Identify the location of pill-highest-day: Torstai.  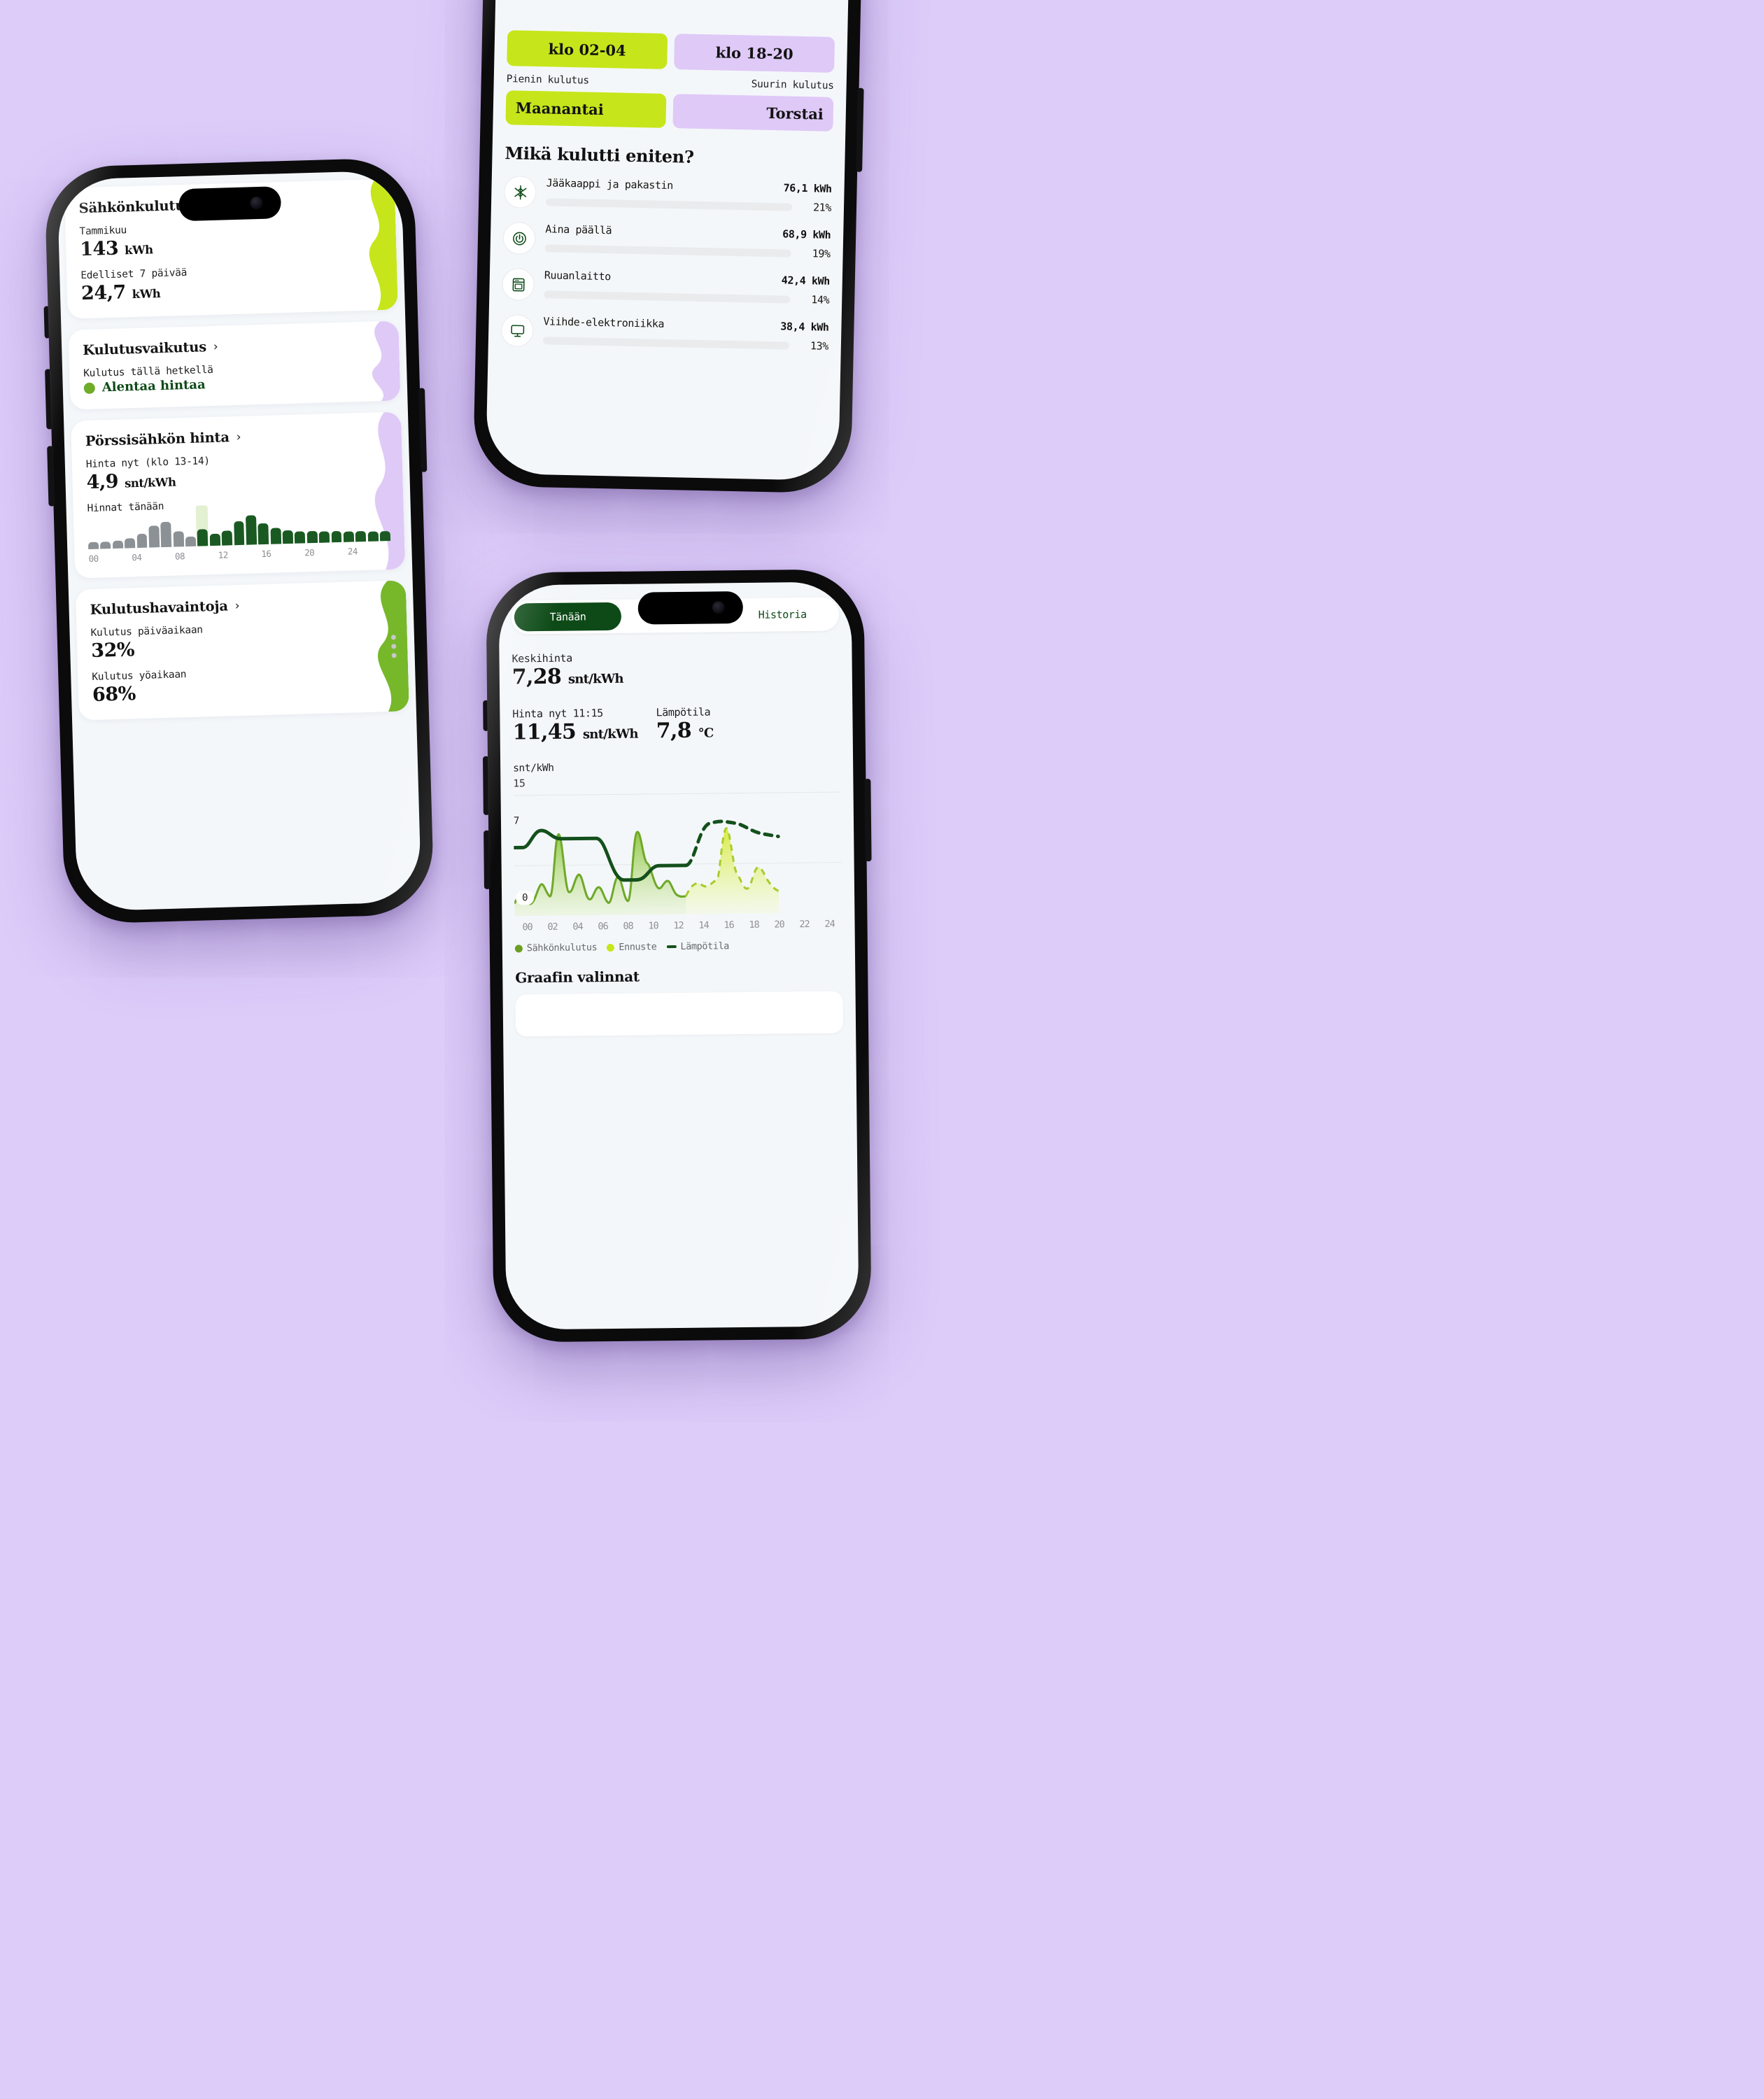
(753, 113).